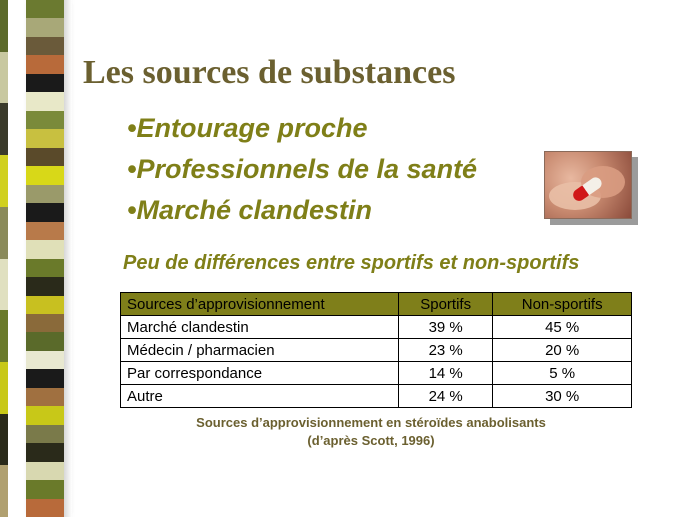 This screenshot has height=517, width=689. What do you see at coordinates (371, 440) in the screenshot?
I see `caption-citation: (d’après Scott, 1996)` at bounding box center [371, 440].